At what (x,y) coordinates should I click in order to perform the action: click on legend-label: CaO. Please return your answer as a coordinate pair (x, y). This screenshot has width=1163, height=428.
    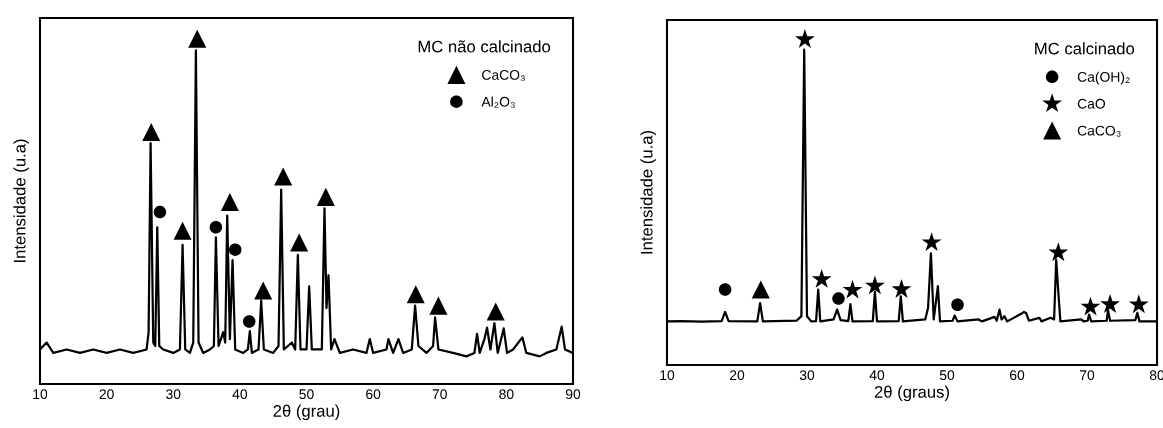
    Looking at the image, I should click on (1091, 103).